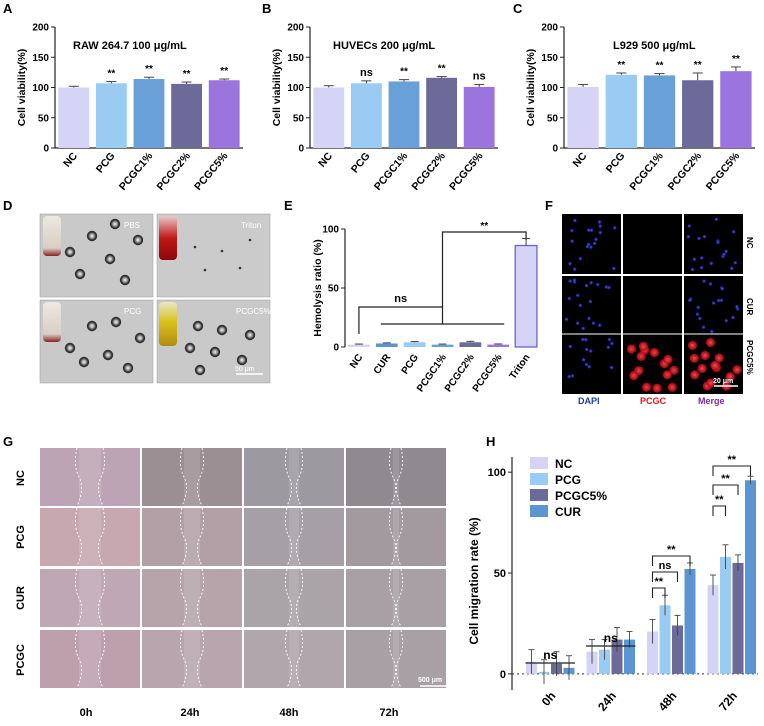 The height and width of the screenshot is (726, 764). I want to click on bar-nc, so click(359, 345).